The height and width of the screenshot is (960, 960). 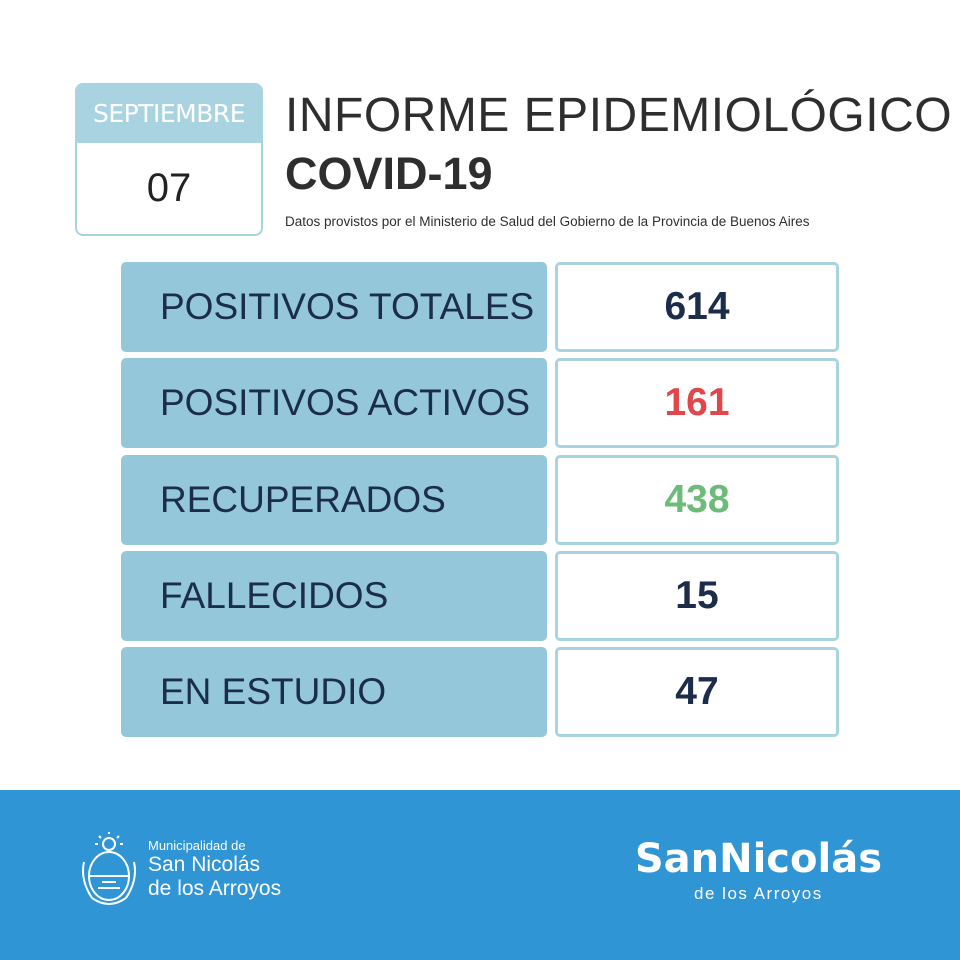 I want to click on muni-line-2: de los Arroyos, so click(x=215, y=888).